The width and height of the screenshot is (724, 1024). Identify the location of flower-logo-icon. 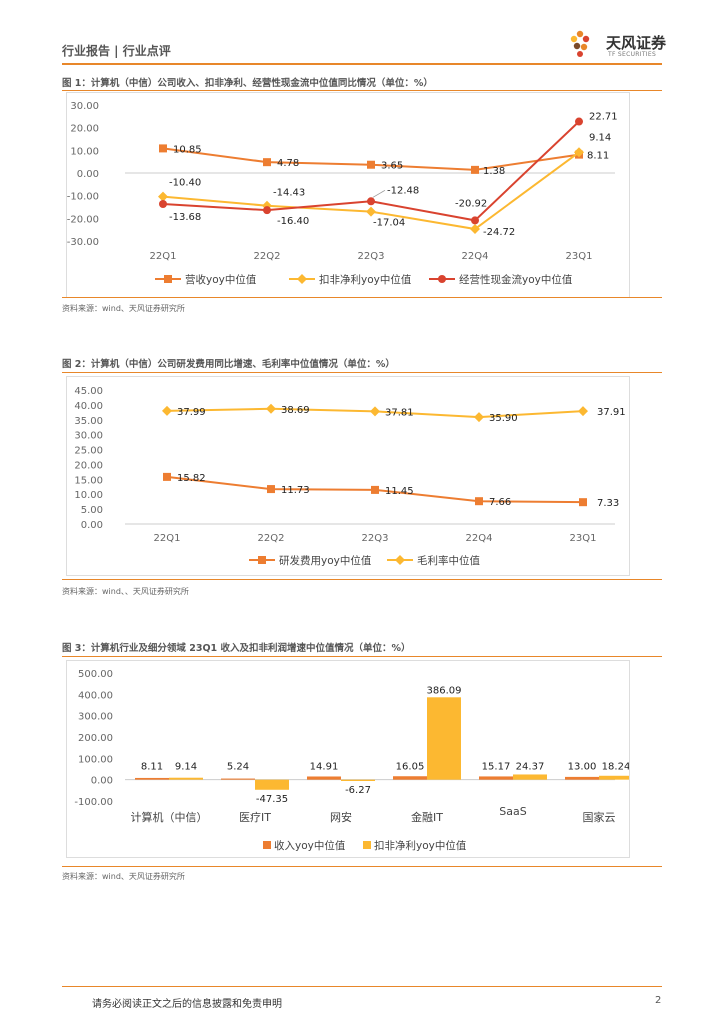
(580, 43).